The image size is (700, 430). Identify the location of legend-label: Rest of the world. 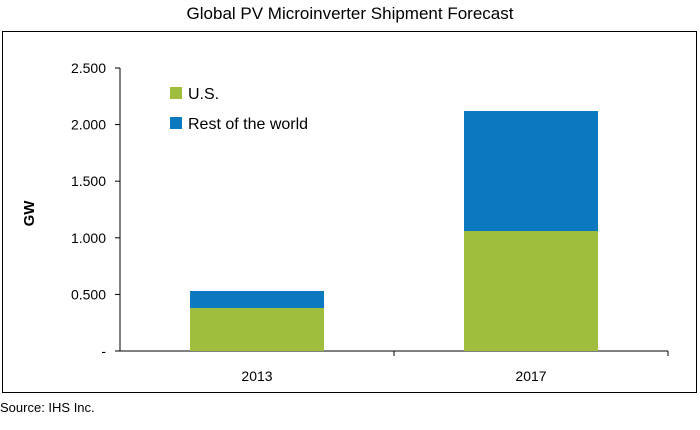
(248, 124).